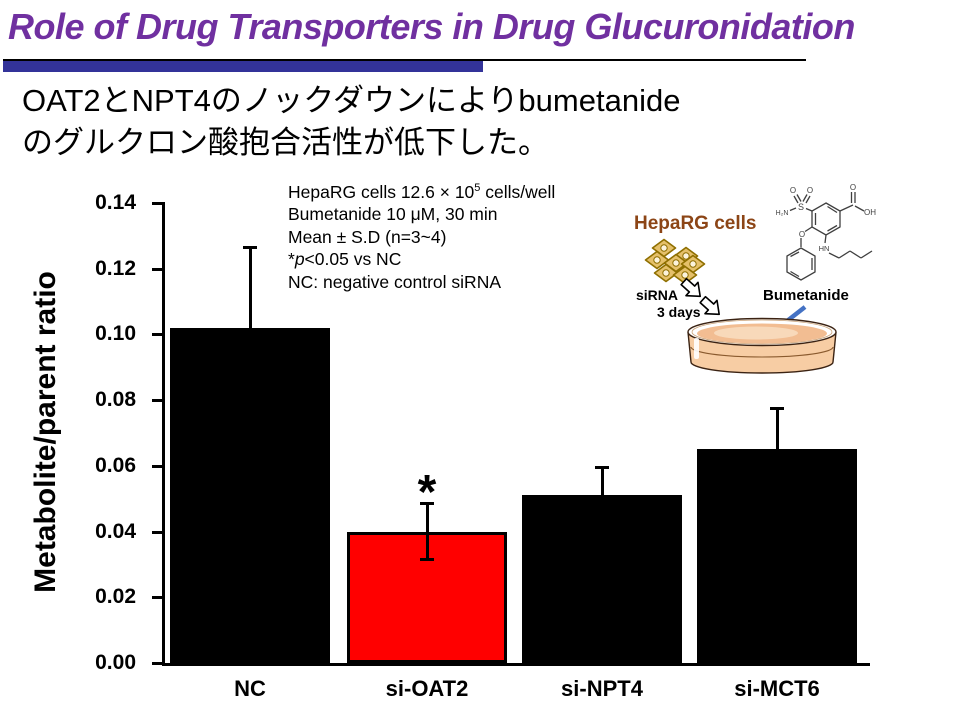 This screenshot has height=720, width=960. I want to click on note-cells-exponent: 5, so click(477, 188).